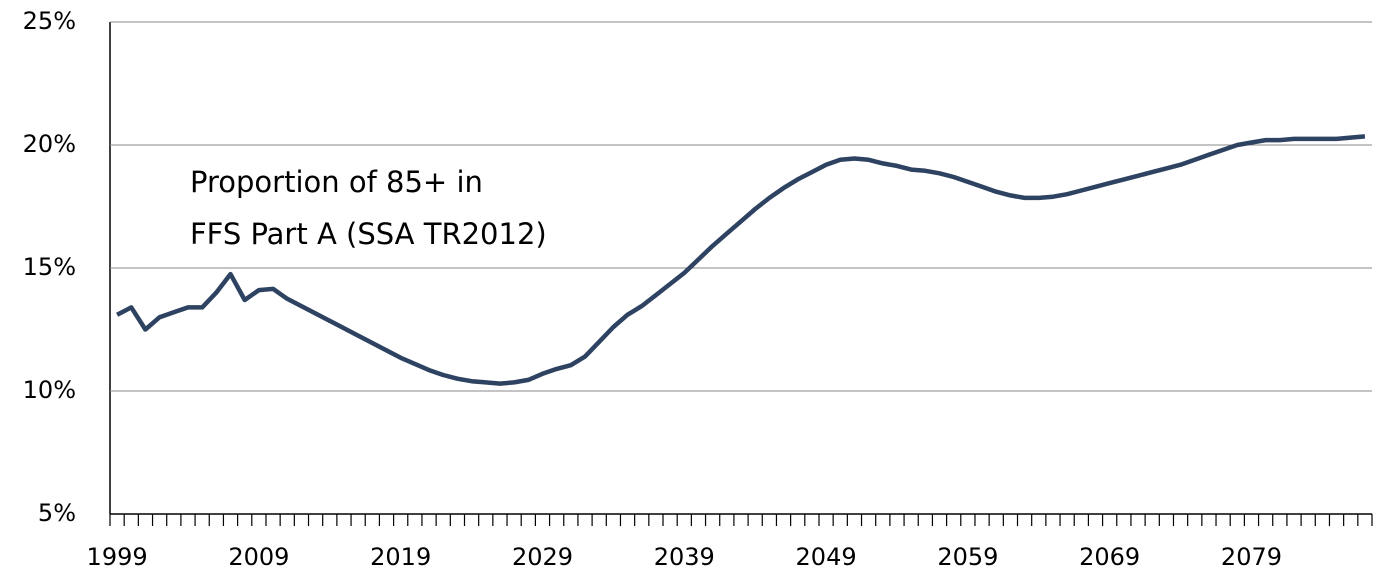 Image resolution: width=1374 pixels, height=576 pixels. What do you see at coordinates (117, 557) in the screenshot?
I see `x-tick-label: 1999` at bounding box center [117, 557].